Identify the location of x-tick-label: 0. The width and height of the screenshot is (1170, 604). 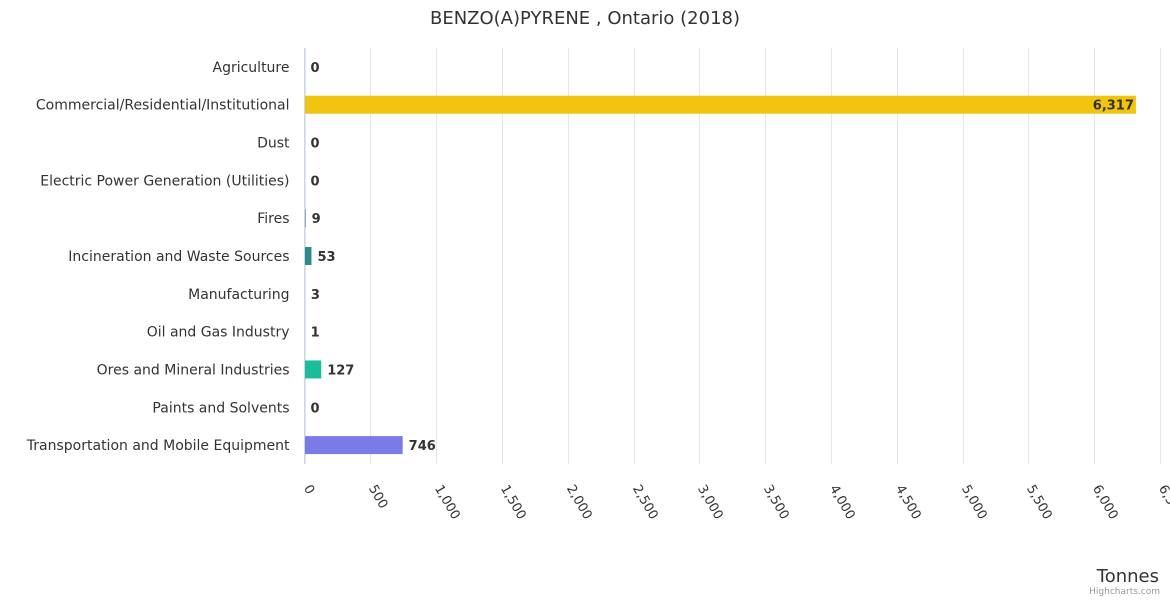
(308, 490).